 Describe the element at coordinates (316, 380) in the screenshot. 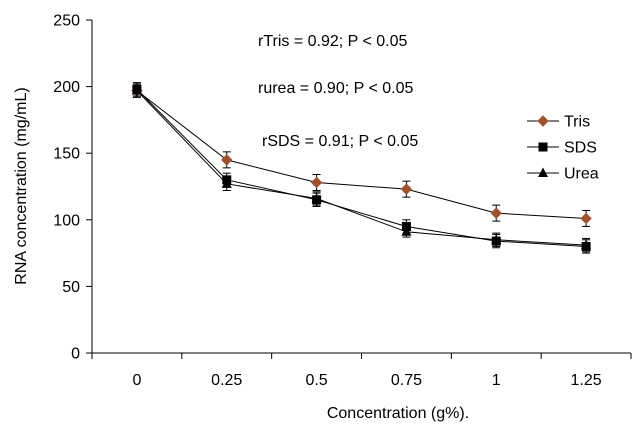

I see `x-tick-label: 0.5` at that location.